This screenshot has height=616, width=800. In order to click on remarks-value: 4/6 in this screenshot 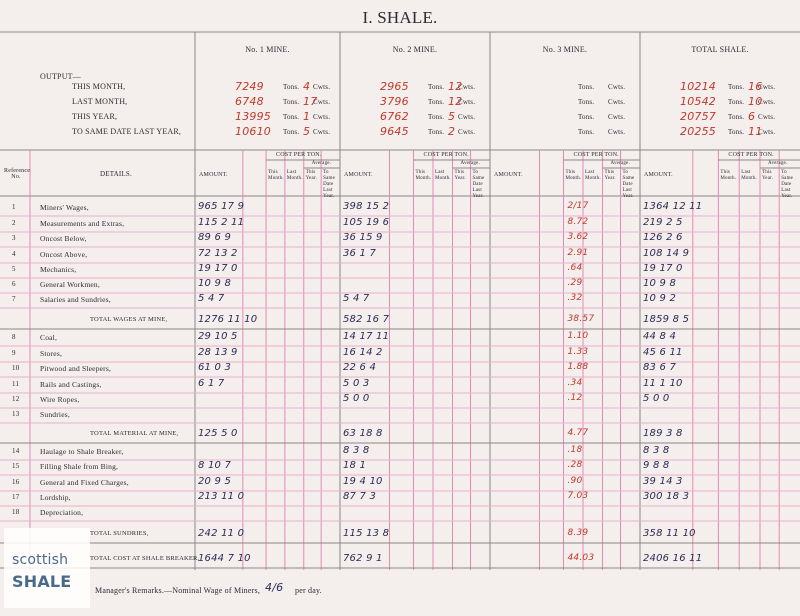, I will do `click(274, 587)`.